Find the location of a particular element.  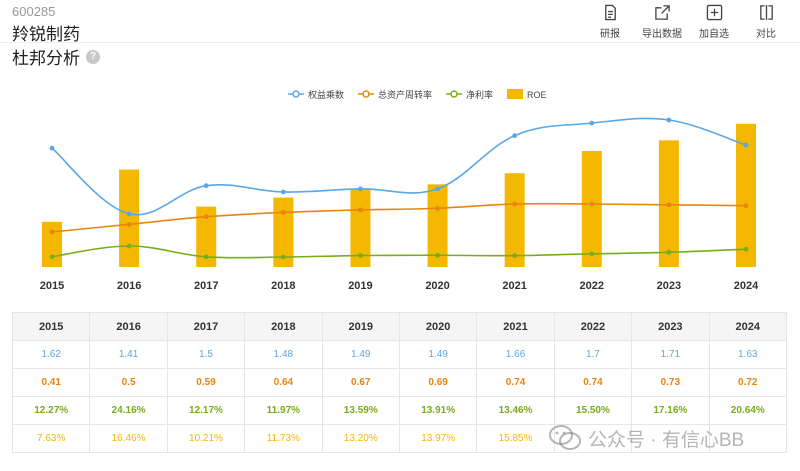

watermark-text: 公众号 · 有信心BB is located at coordinates (666, 440).